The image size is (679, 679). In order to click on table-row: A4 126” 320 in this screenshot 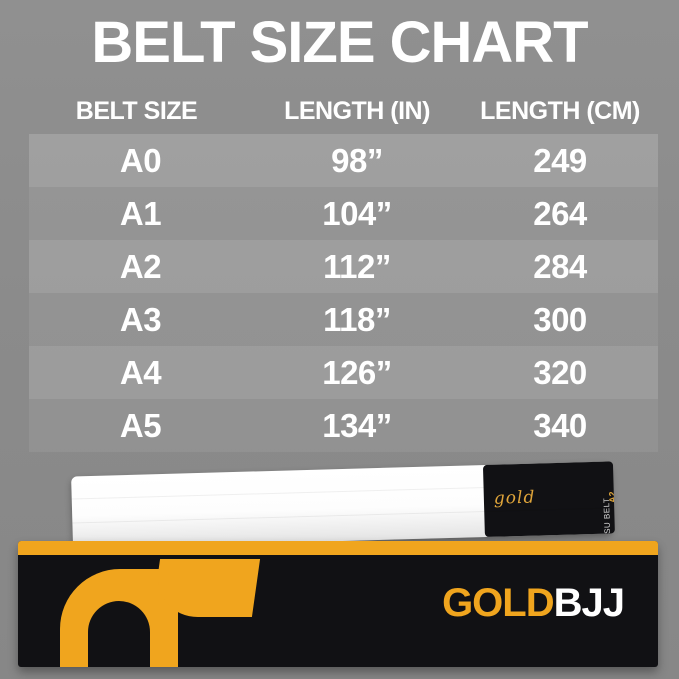, I will do `click(343, 372)`.